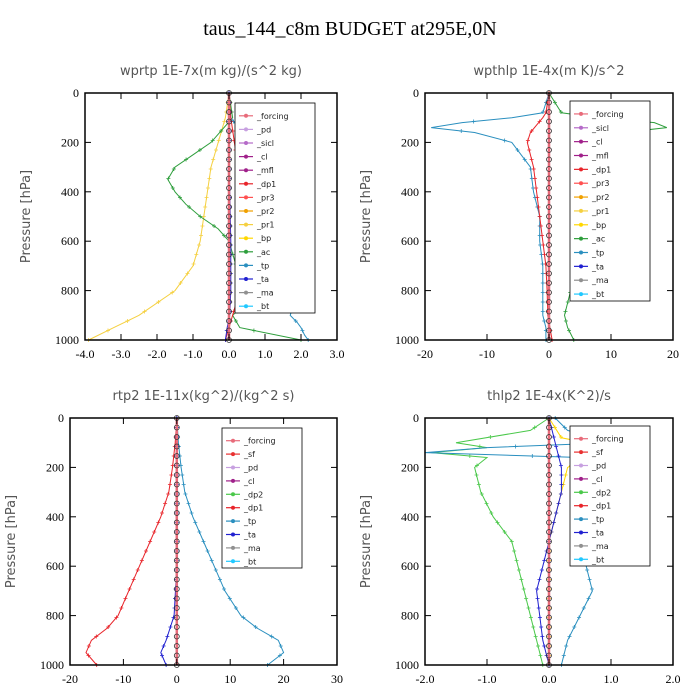 The height and width of the screenshot is (700, 700). What do you see at coordinates (284, 679) in the screenshot?
I see `x-tick-label: 20` at bounding box center [284, 679].